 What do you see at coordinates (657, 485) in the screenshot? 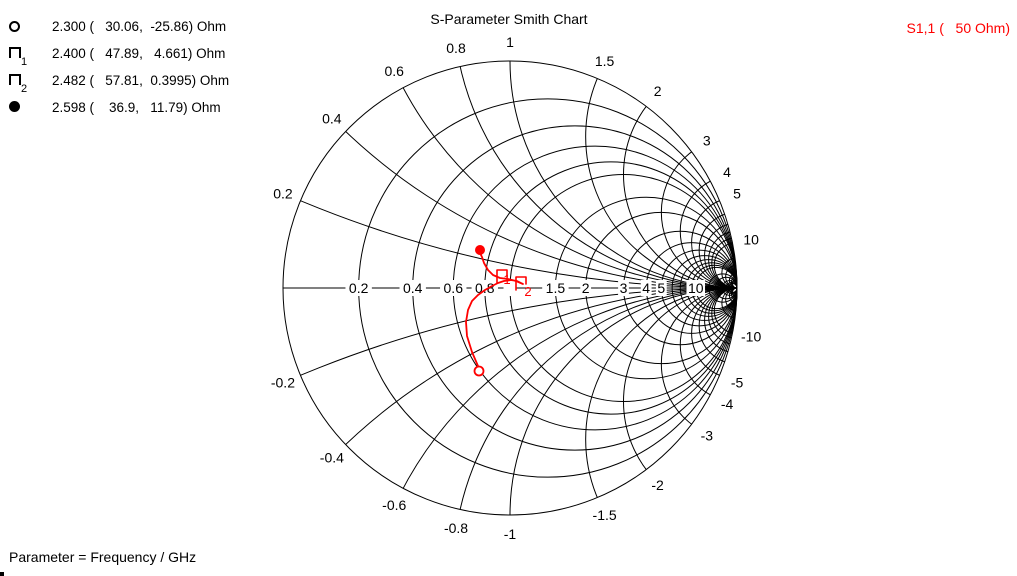
I see `reactance-rim-label: -2` at bounding box center [657, 485].